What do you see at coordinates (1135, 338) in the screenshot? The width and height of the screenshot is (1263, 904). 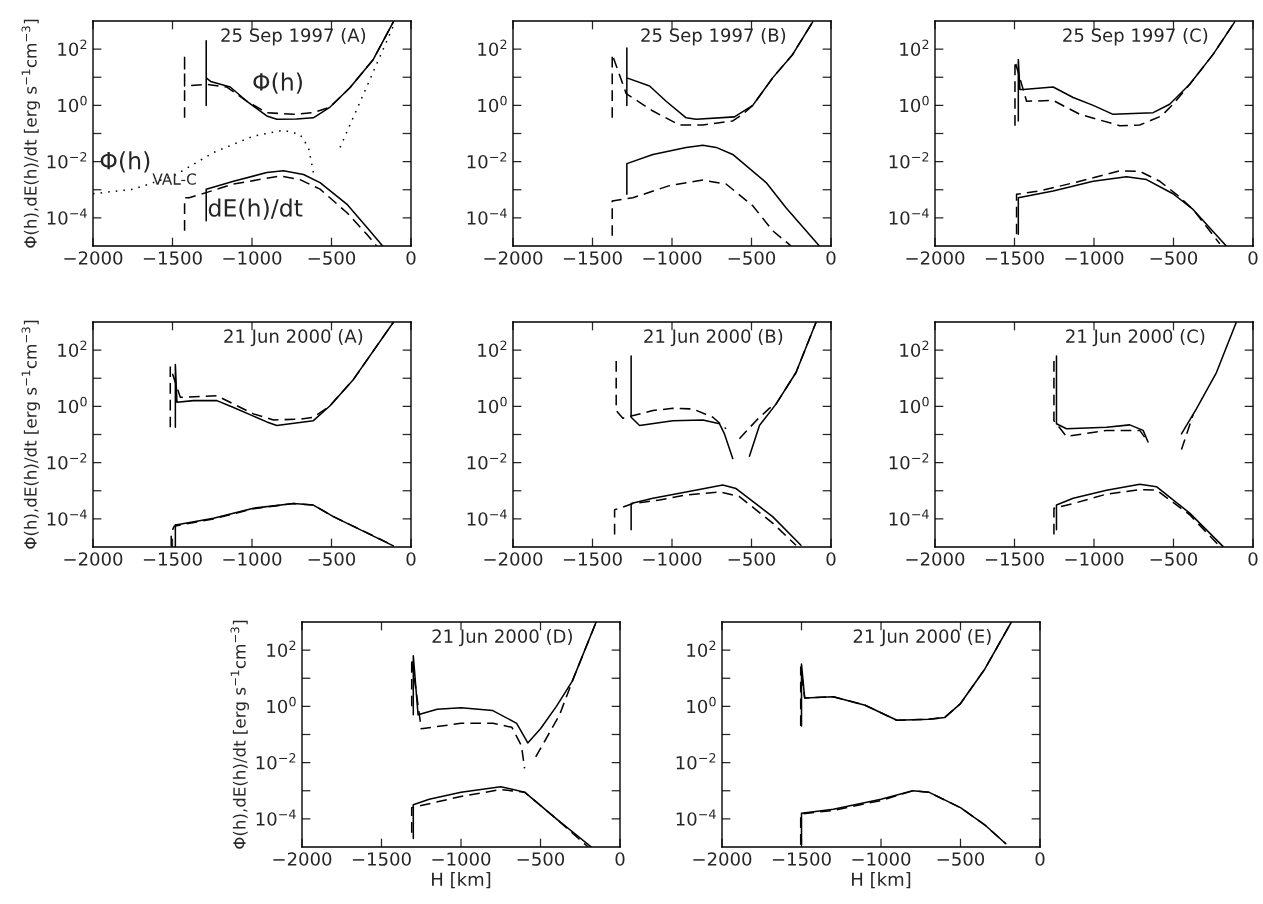 I see `chart-title: 21 Jun 2000 (C)` at bounding box center [1135, 338].